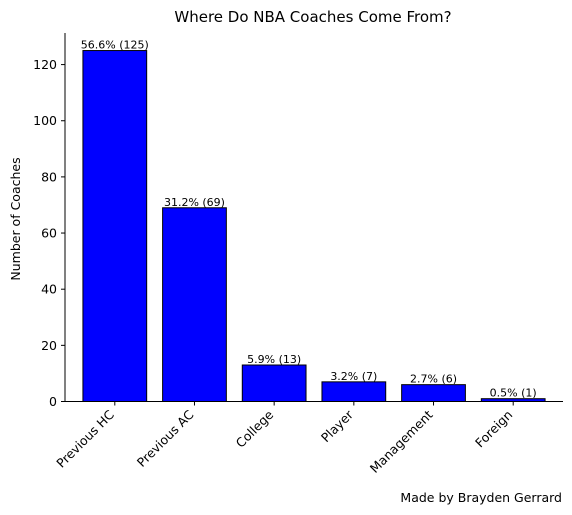  Describe the element at coordinates (433, 379) in the screenshot. I see `data-label: 2.7% (6)` at that location.